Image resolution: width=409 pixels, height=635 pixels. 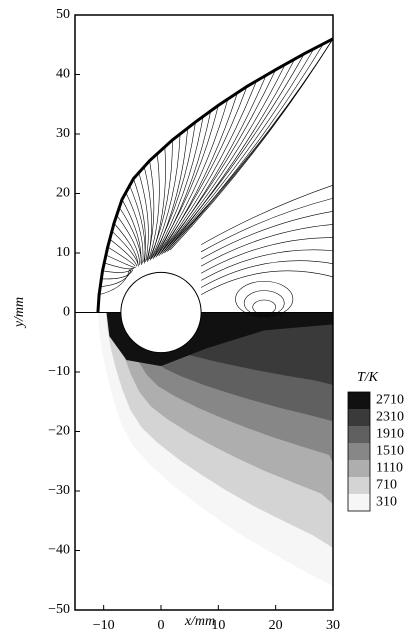 I want to click on y-tick-label: −10, so click(x=59, y=371).